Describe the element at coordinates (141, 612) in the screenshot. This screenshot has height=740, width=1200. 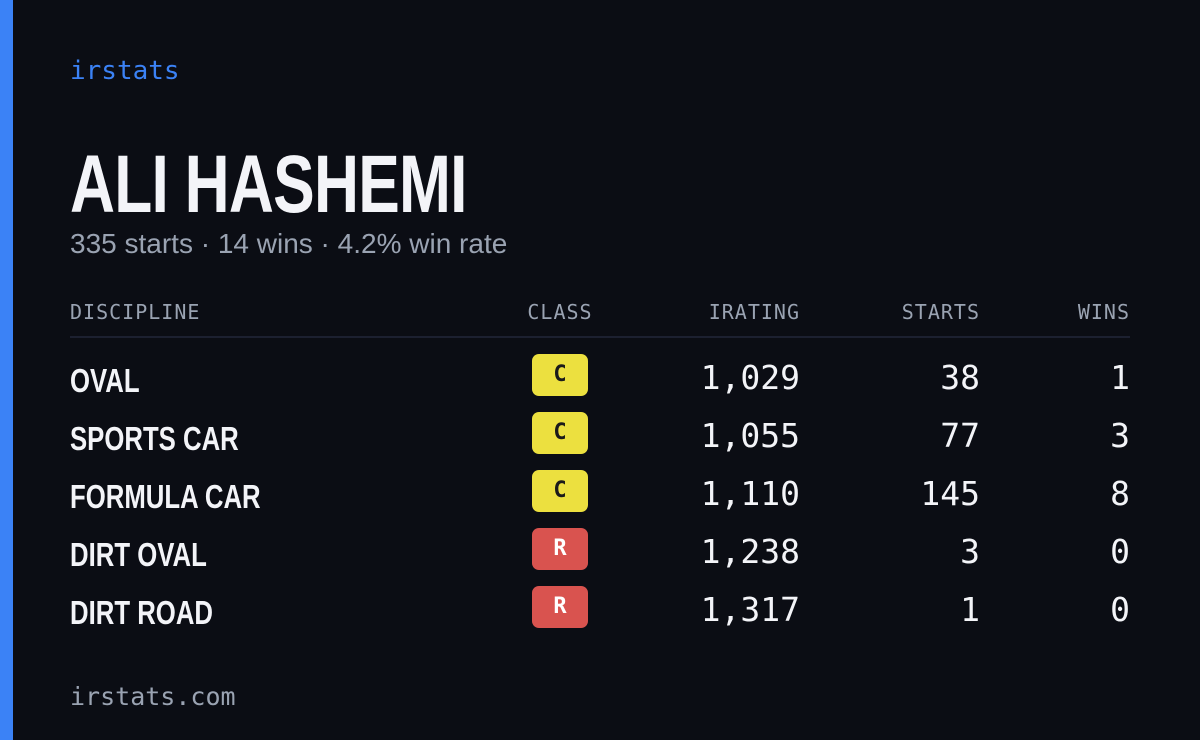
I see `discipline: DIRT ROAD` at that location.